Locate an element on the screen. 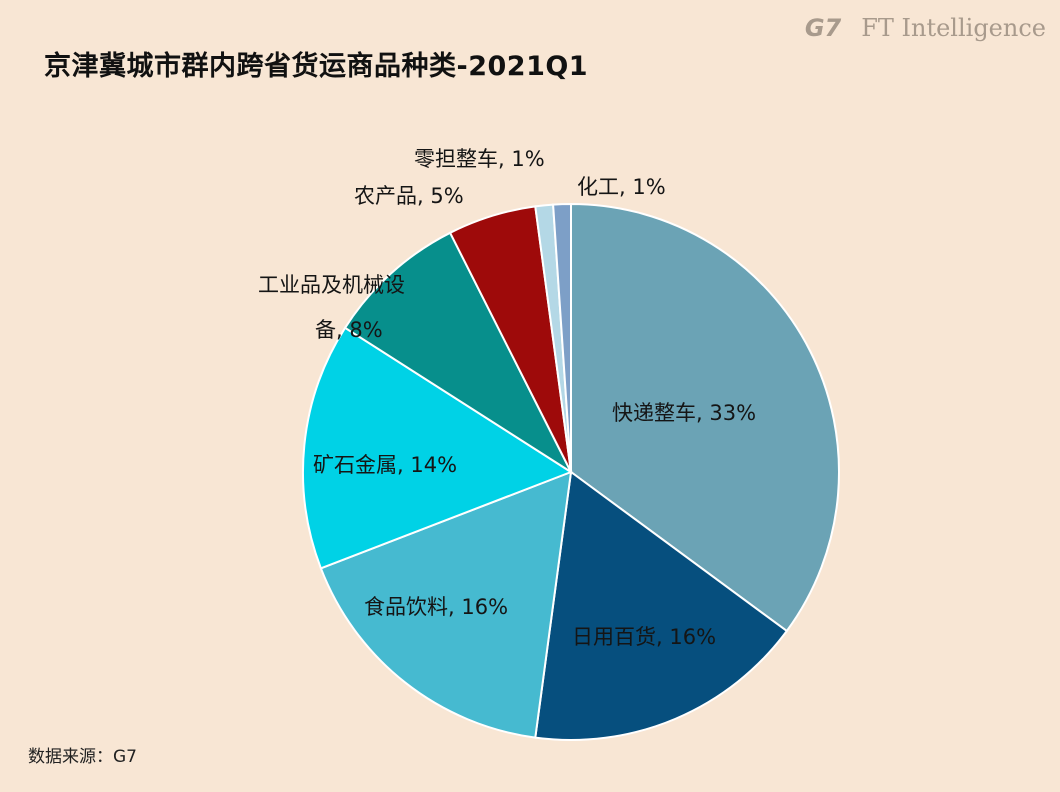  ft-intelligence-logo: FT Intelligence is located at coordinates (953, 28).